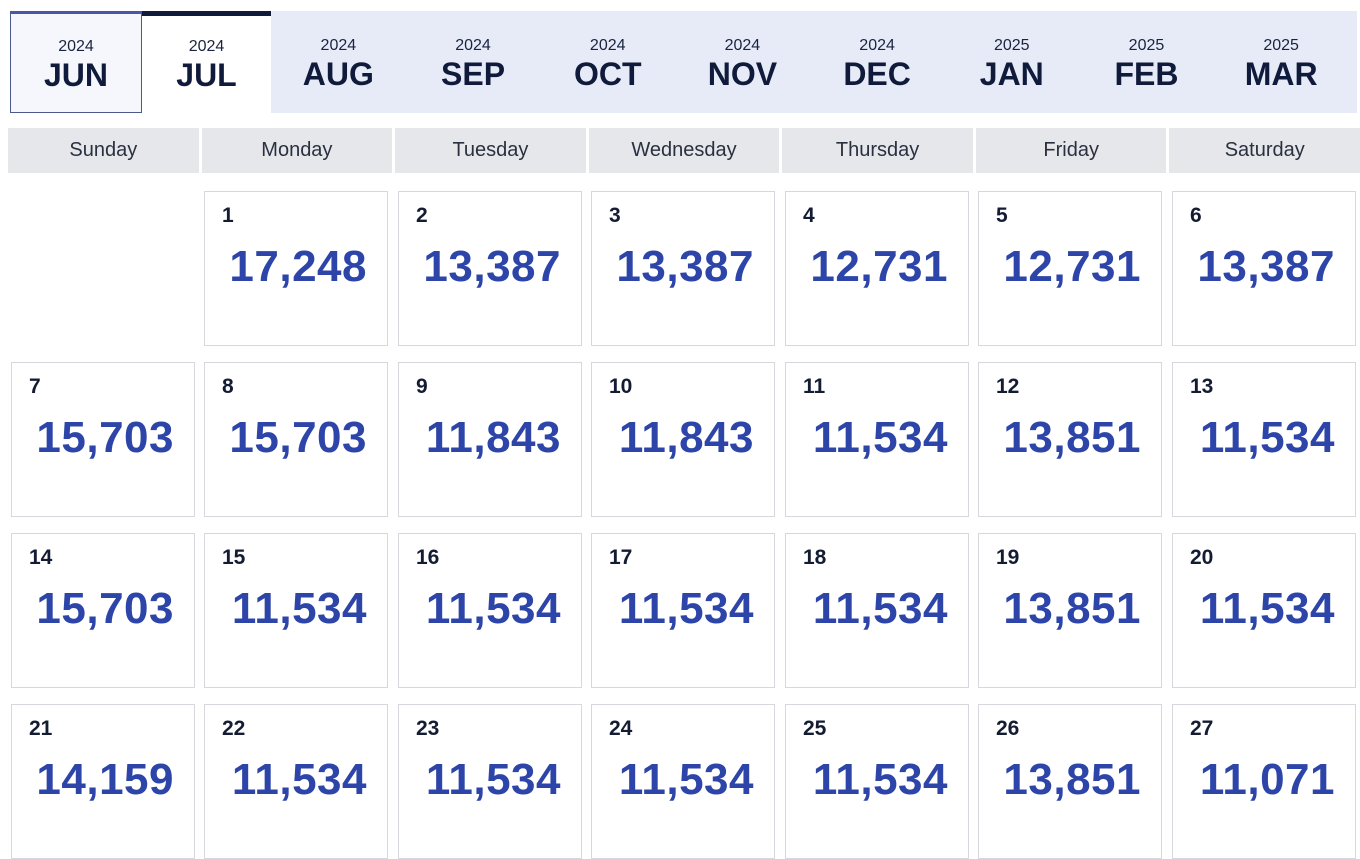  Describe the element at coordinates (621, 728) in the screenshot. I see `day-number: 24` at that location.